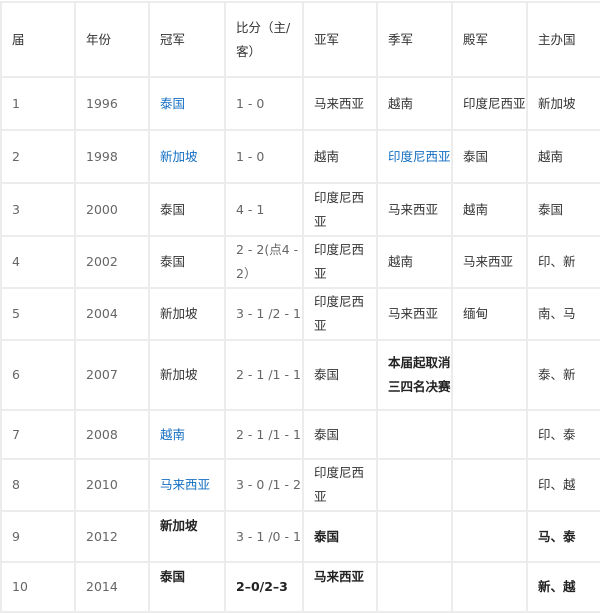 The width and height of the screenshot is (600, 613). What do you see at coordinates (489, 209) in the screenshot?
I see `cell-fourth: 越南` at bounding box center [489, 209].